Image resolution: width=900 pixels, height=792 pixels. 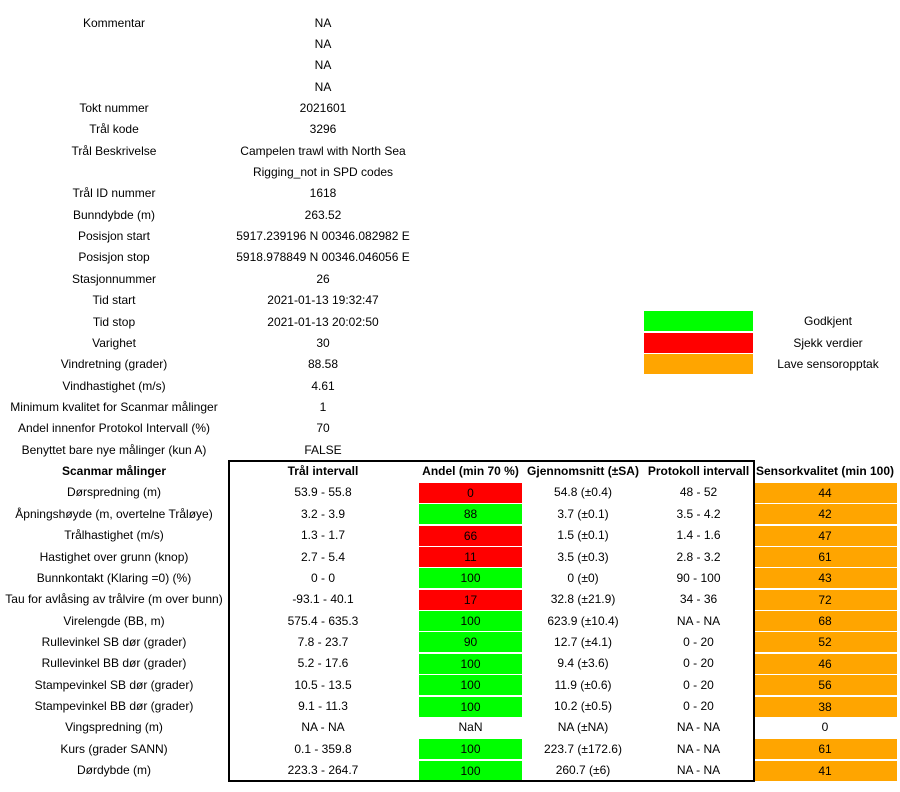 I want to click on info-label: Vindretning (grader), so click(x=114, y=364).